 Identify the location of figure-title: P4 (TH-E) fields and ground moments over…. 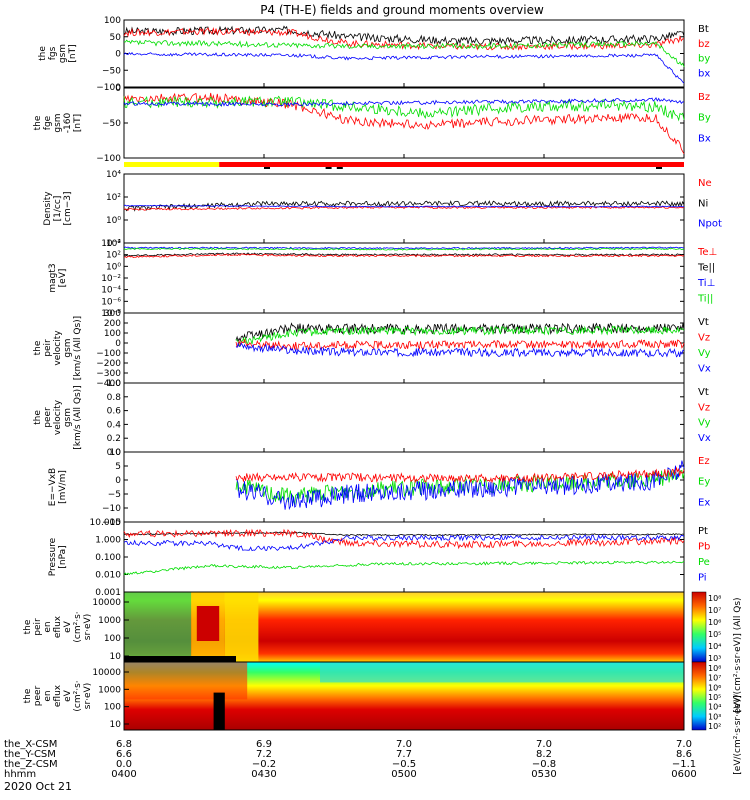
(402, 10).